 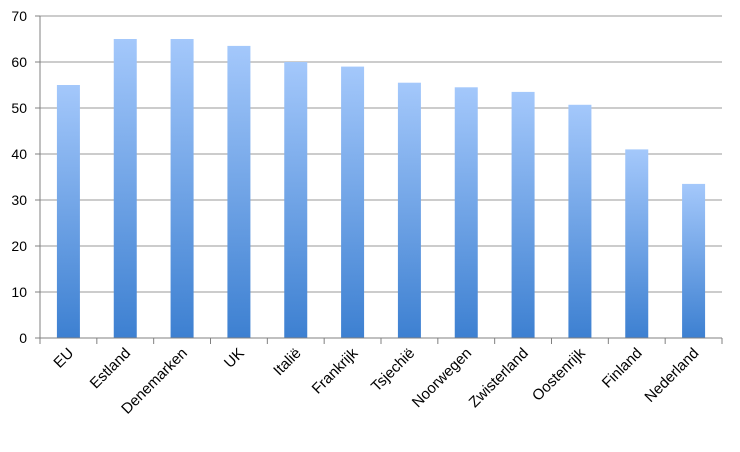 I want to click on x-tick-label: Noorwegen, so click(x=442, y=378).